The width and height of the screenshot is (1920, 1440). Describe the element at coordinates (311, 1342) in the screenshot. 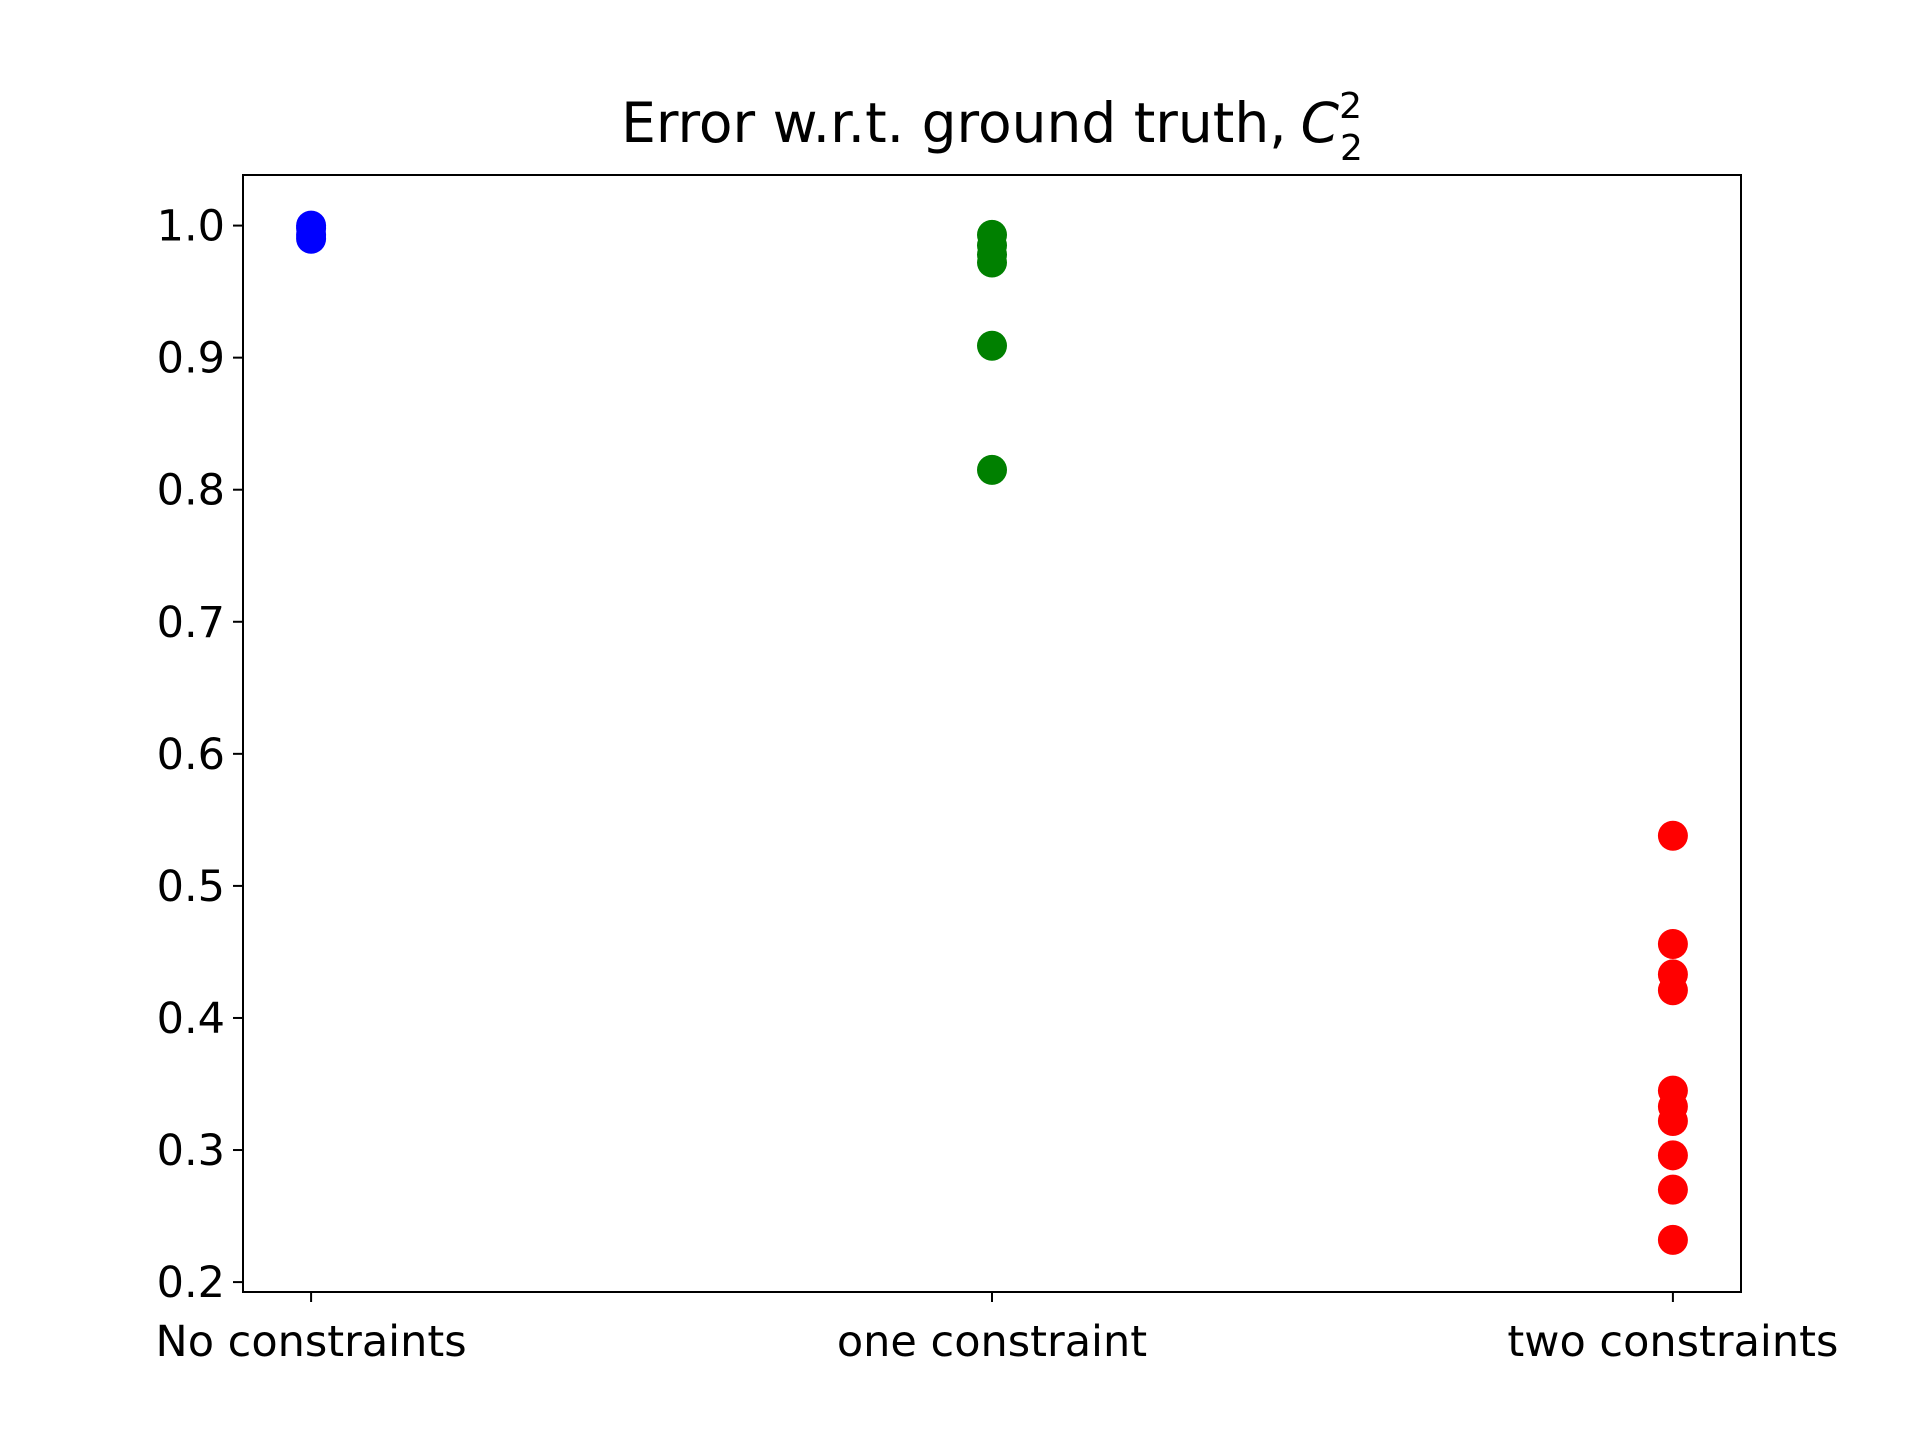

I see `x-tick-label: No constraints` at that location.